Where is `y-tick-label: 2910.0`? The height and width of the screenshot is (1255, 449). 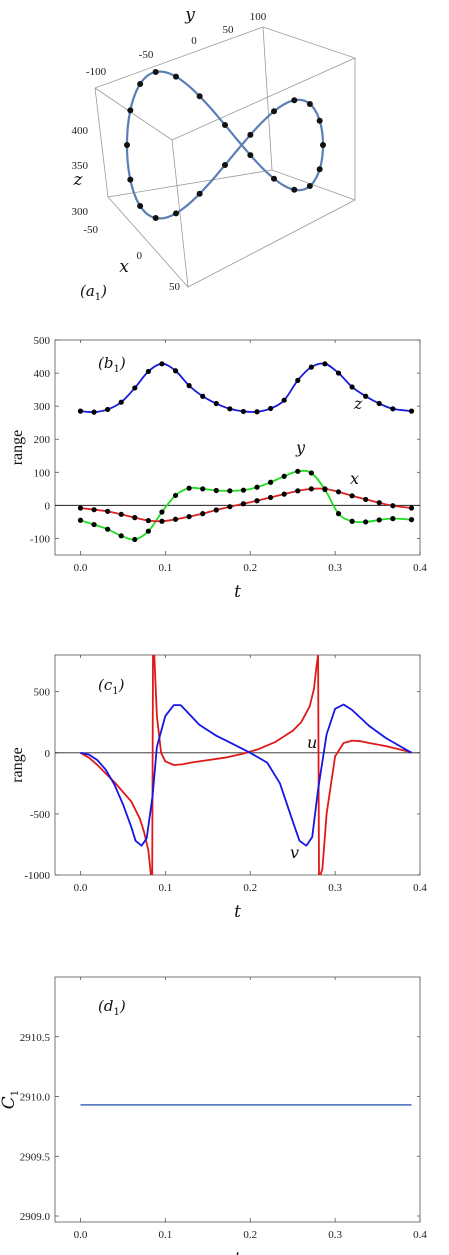 y-tick-label: 2910.0 is located at coordinates (35, 1098).